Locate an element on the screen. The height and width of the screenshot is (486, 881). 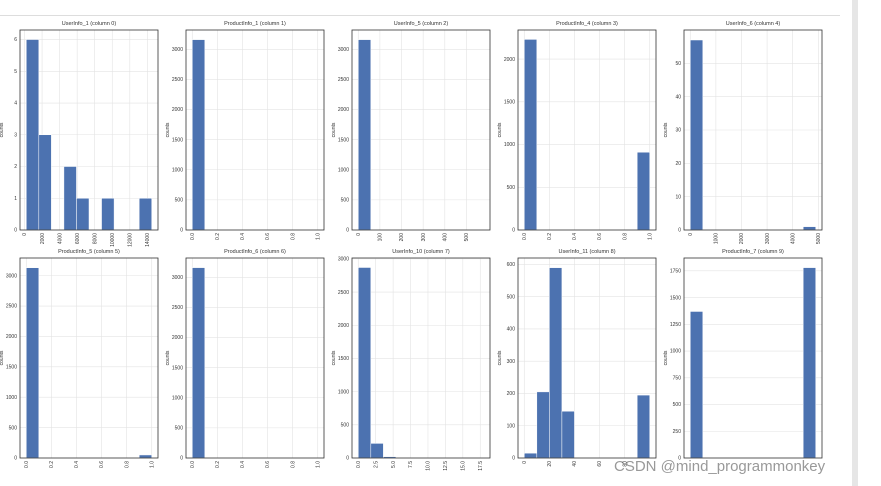
y-tick-label: 100 is located at coordinates (511, 426).